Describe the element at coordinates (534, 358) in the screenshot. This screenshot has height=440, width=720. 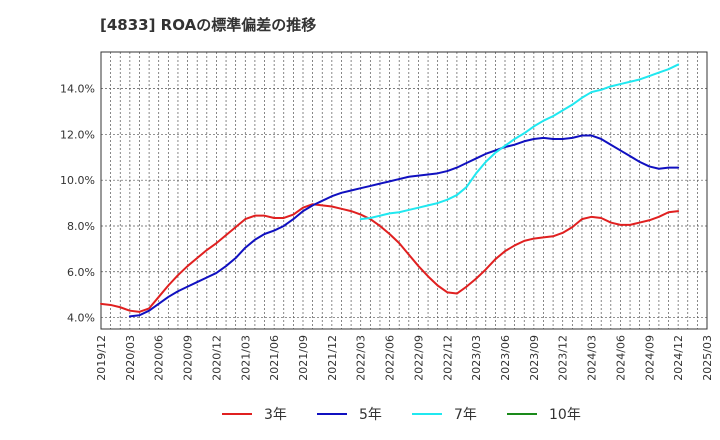
I see `x-tick-label: 2023/09` at that location.